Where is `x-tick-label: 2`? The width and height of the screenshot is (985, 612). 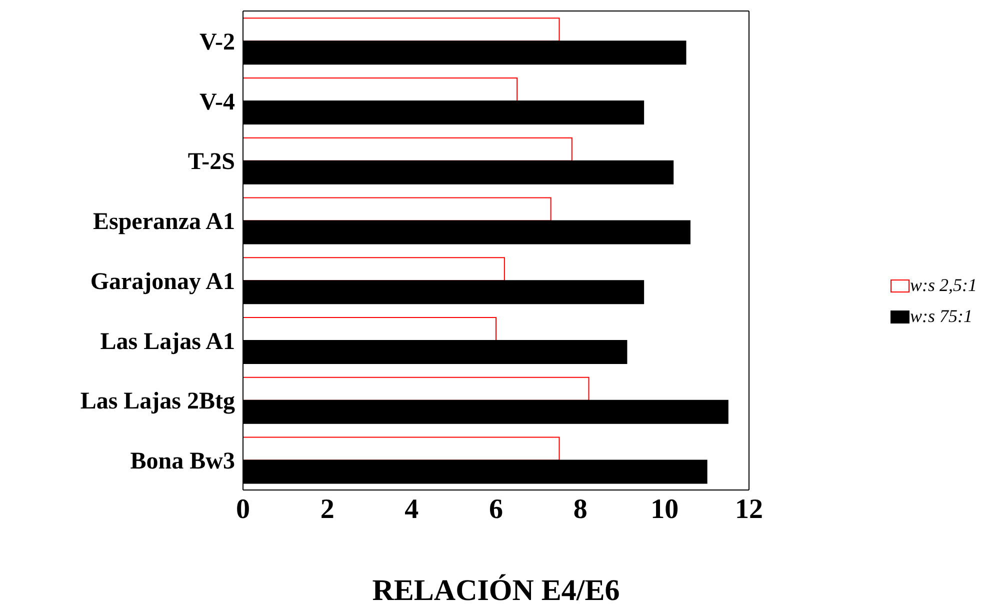 x-tick-label: 2 is located at coordinates (327, 509).